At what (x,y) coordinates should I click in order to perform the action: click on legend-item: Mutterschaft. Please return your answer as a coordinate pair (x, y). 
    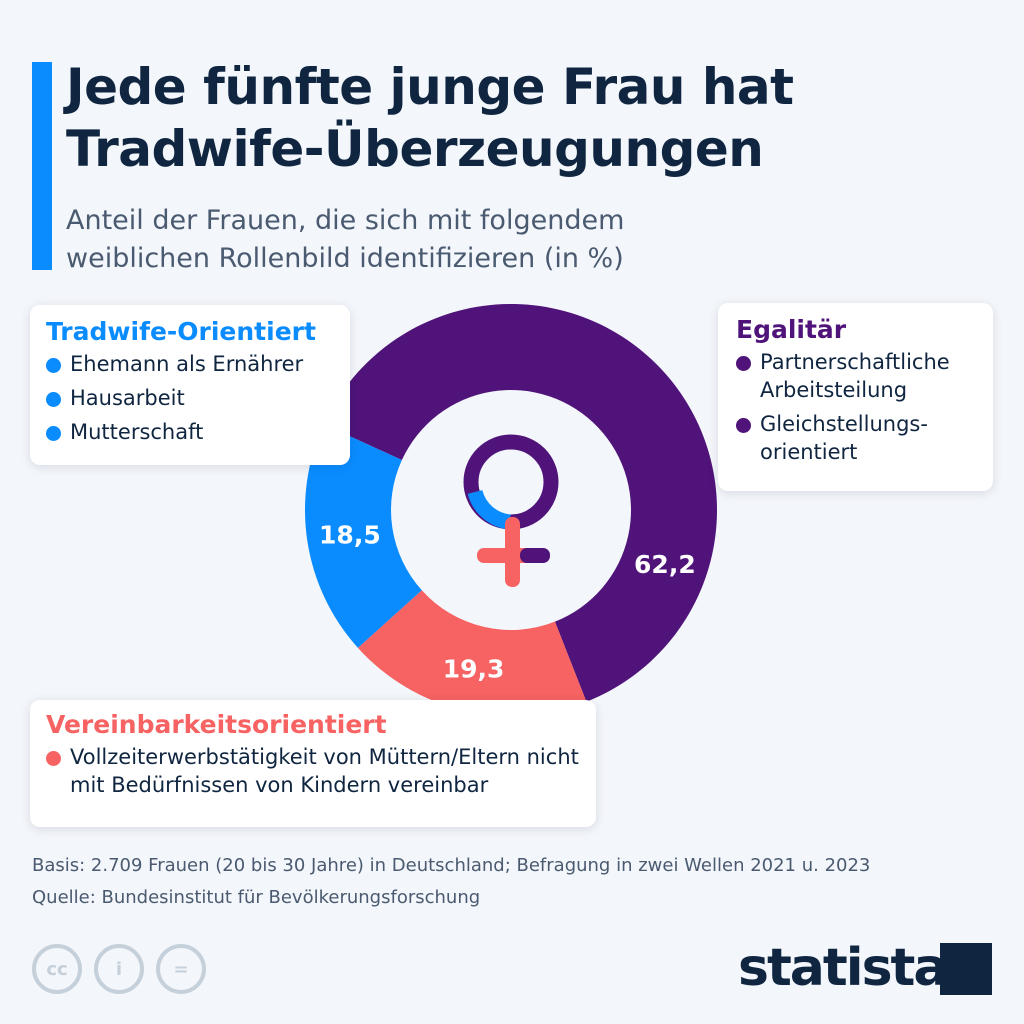
    Looking at the image, I should click on (190, 432).